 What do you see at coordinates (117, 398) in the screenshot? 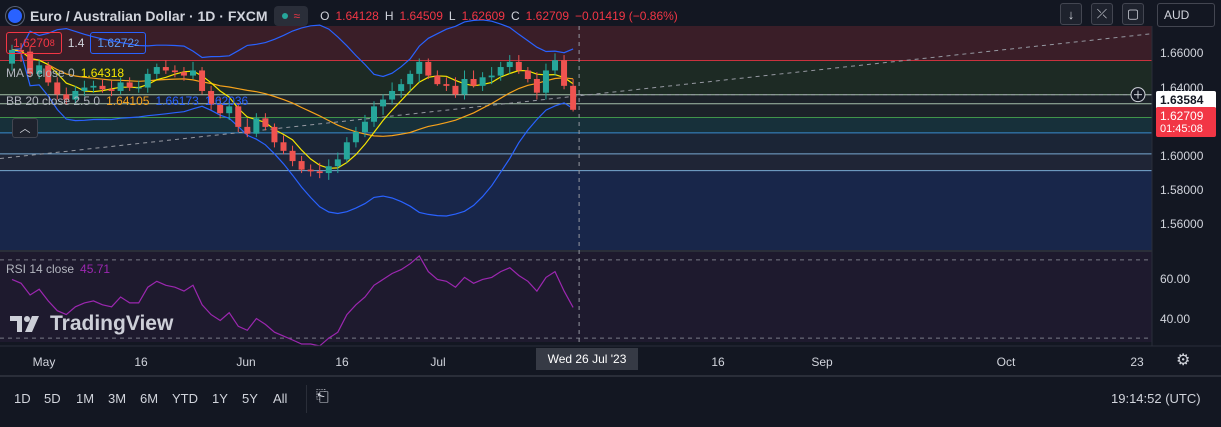
I see `timeframe-button-3m: 3M` at bounding box center [117, 398].